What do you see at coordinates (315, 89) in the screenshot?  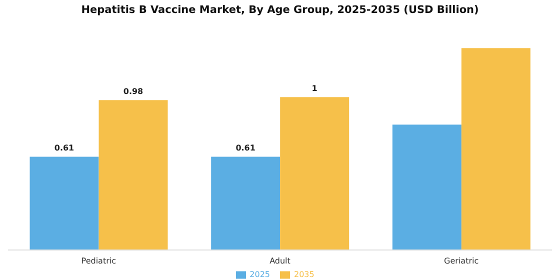 I see `data-label: 1` at bounding box center [315, 89].